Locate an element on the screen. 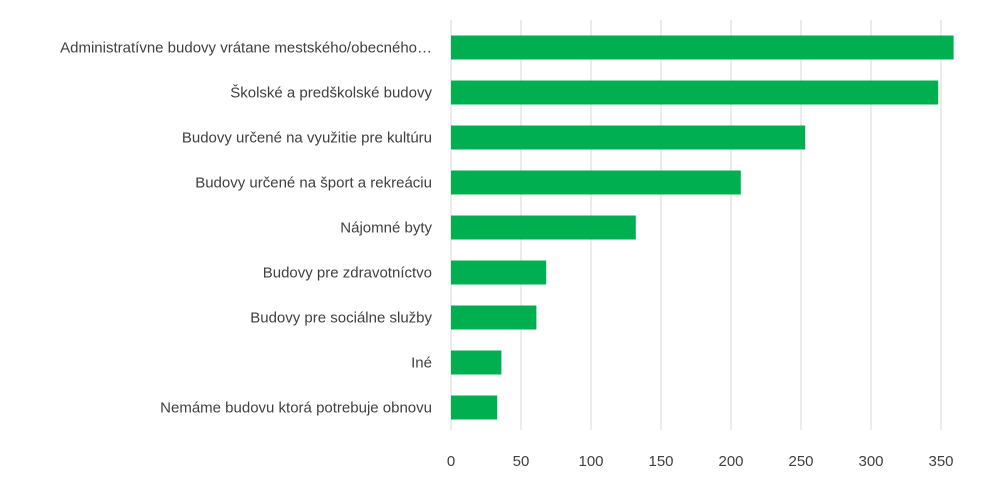 The height and width of the screenshot is (481, 989). x-tick-label: 250 is located at coordinates (800, 461).